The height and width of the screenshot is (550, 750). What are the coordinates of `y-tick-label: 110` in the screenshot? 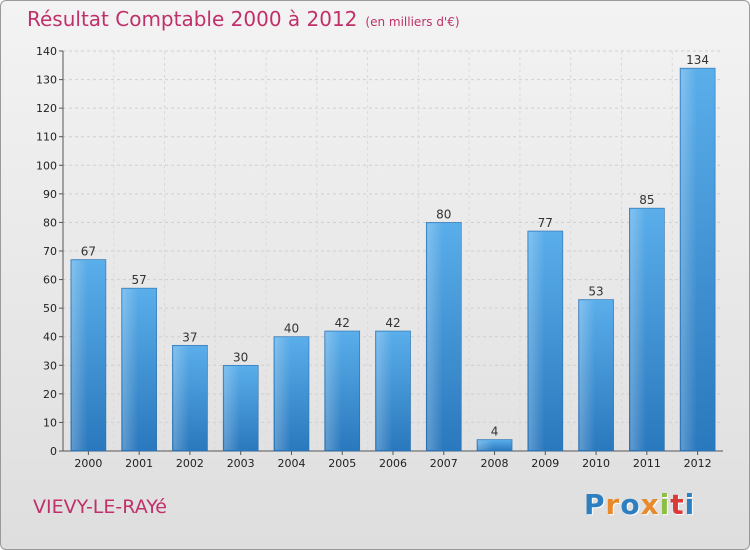 It's located at (46, 137).